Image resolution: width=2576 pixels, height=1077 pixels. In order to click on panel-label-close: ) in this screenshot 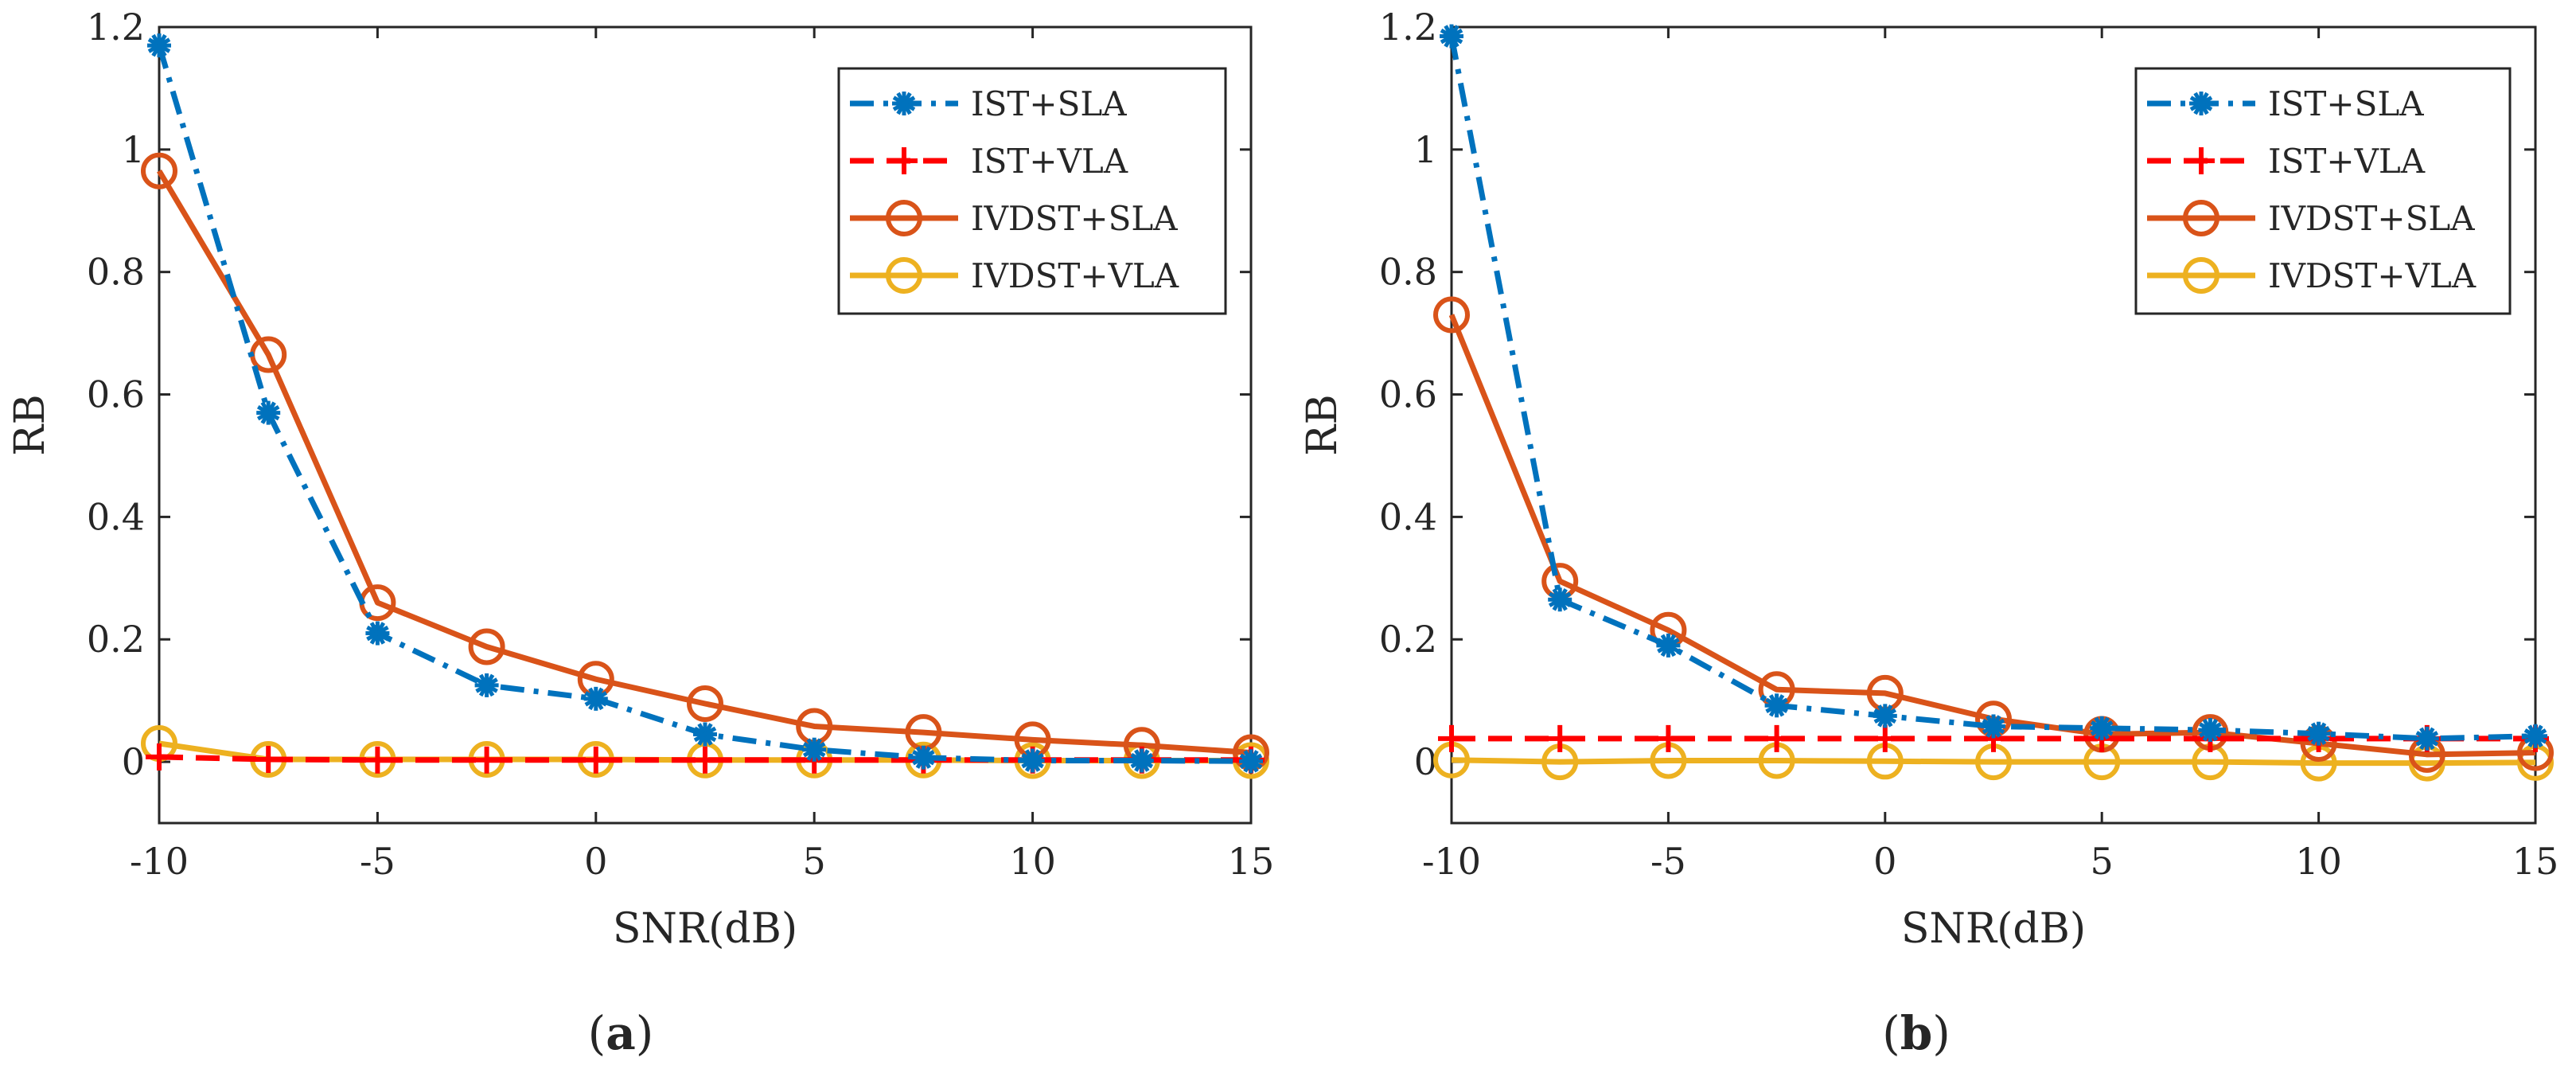, I will do `click(645, 1033)`.